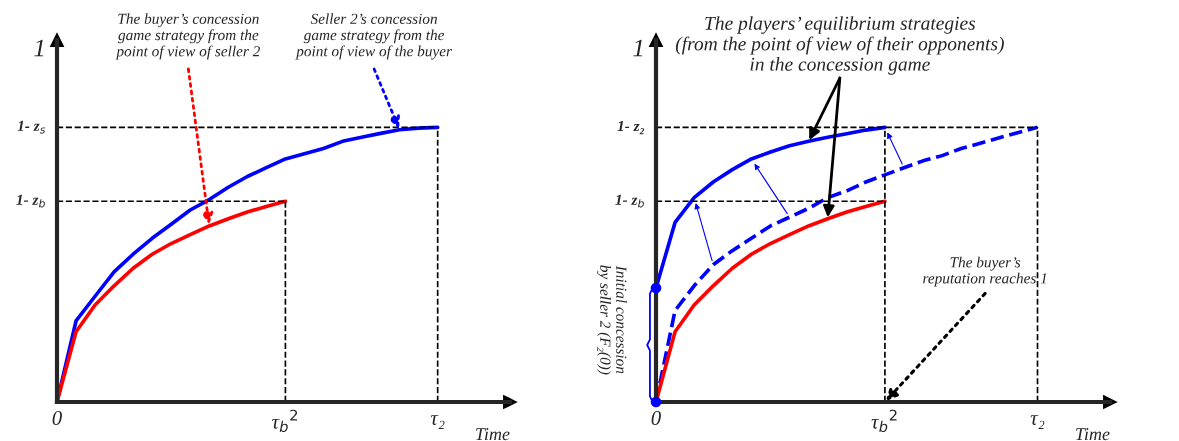 The image size is (1179, 441). I want to click on annotation: 1- z₂, so click(631, 127).